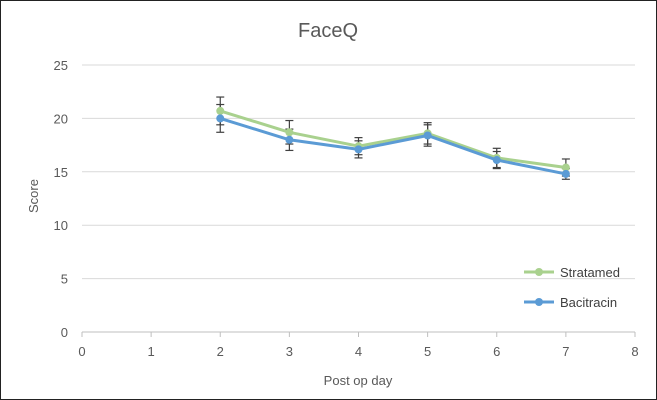 This screenshot has width=657, height=400. I want to click on axes, so click(358, 334).